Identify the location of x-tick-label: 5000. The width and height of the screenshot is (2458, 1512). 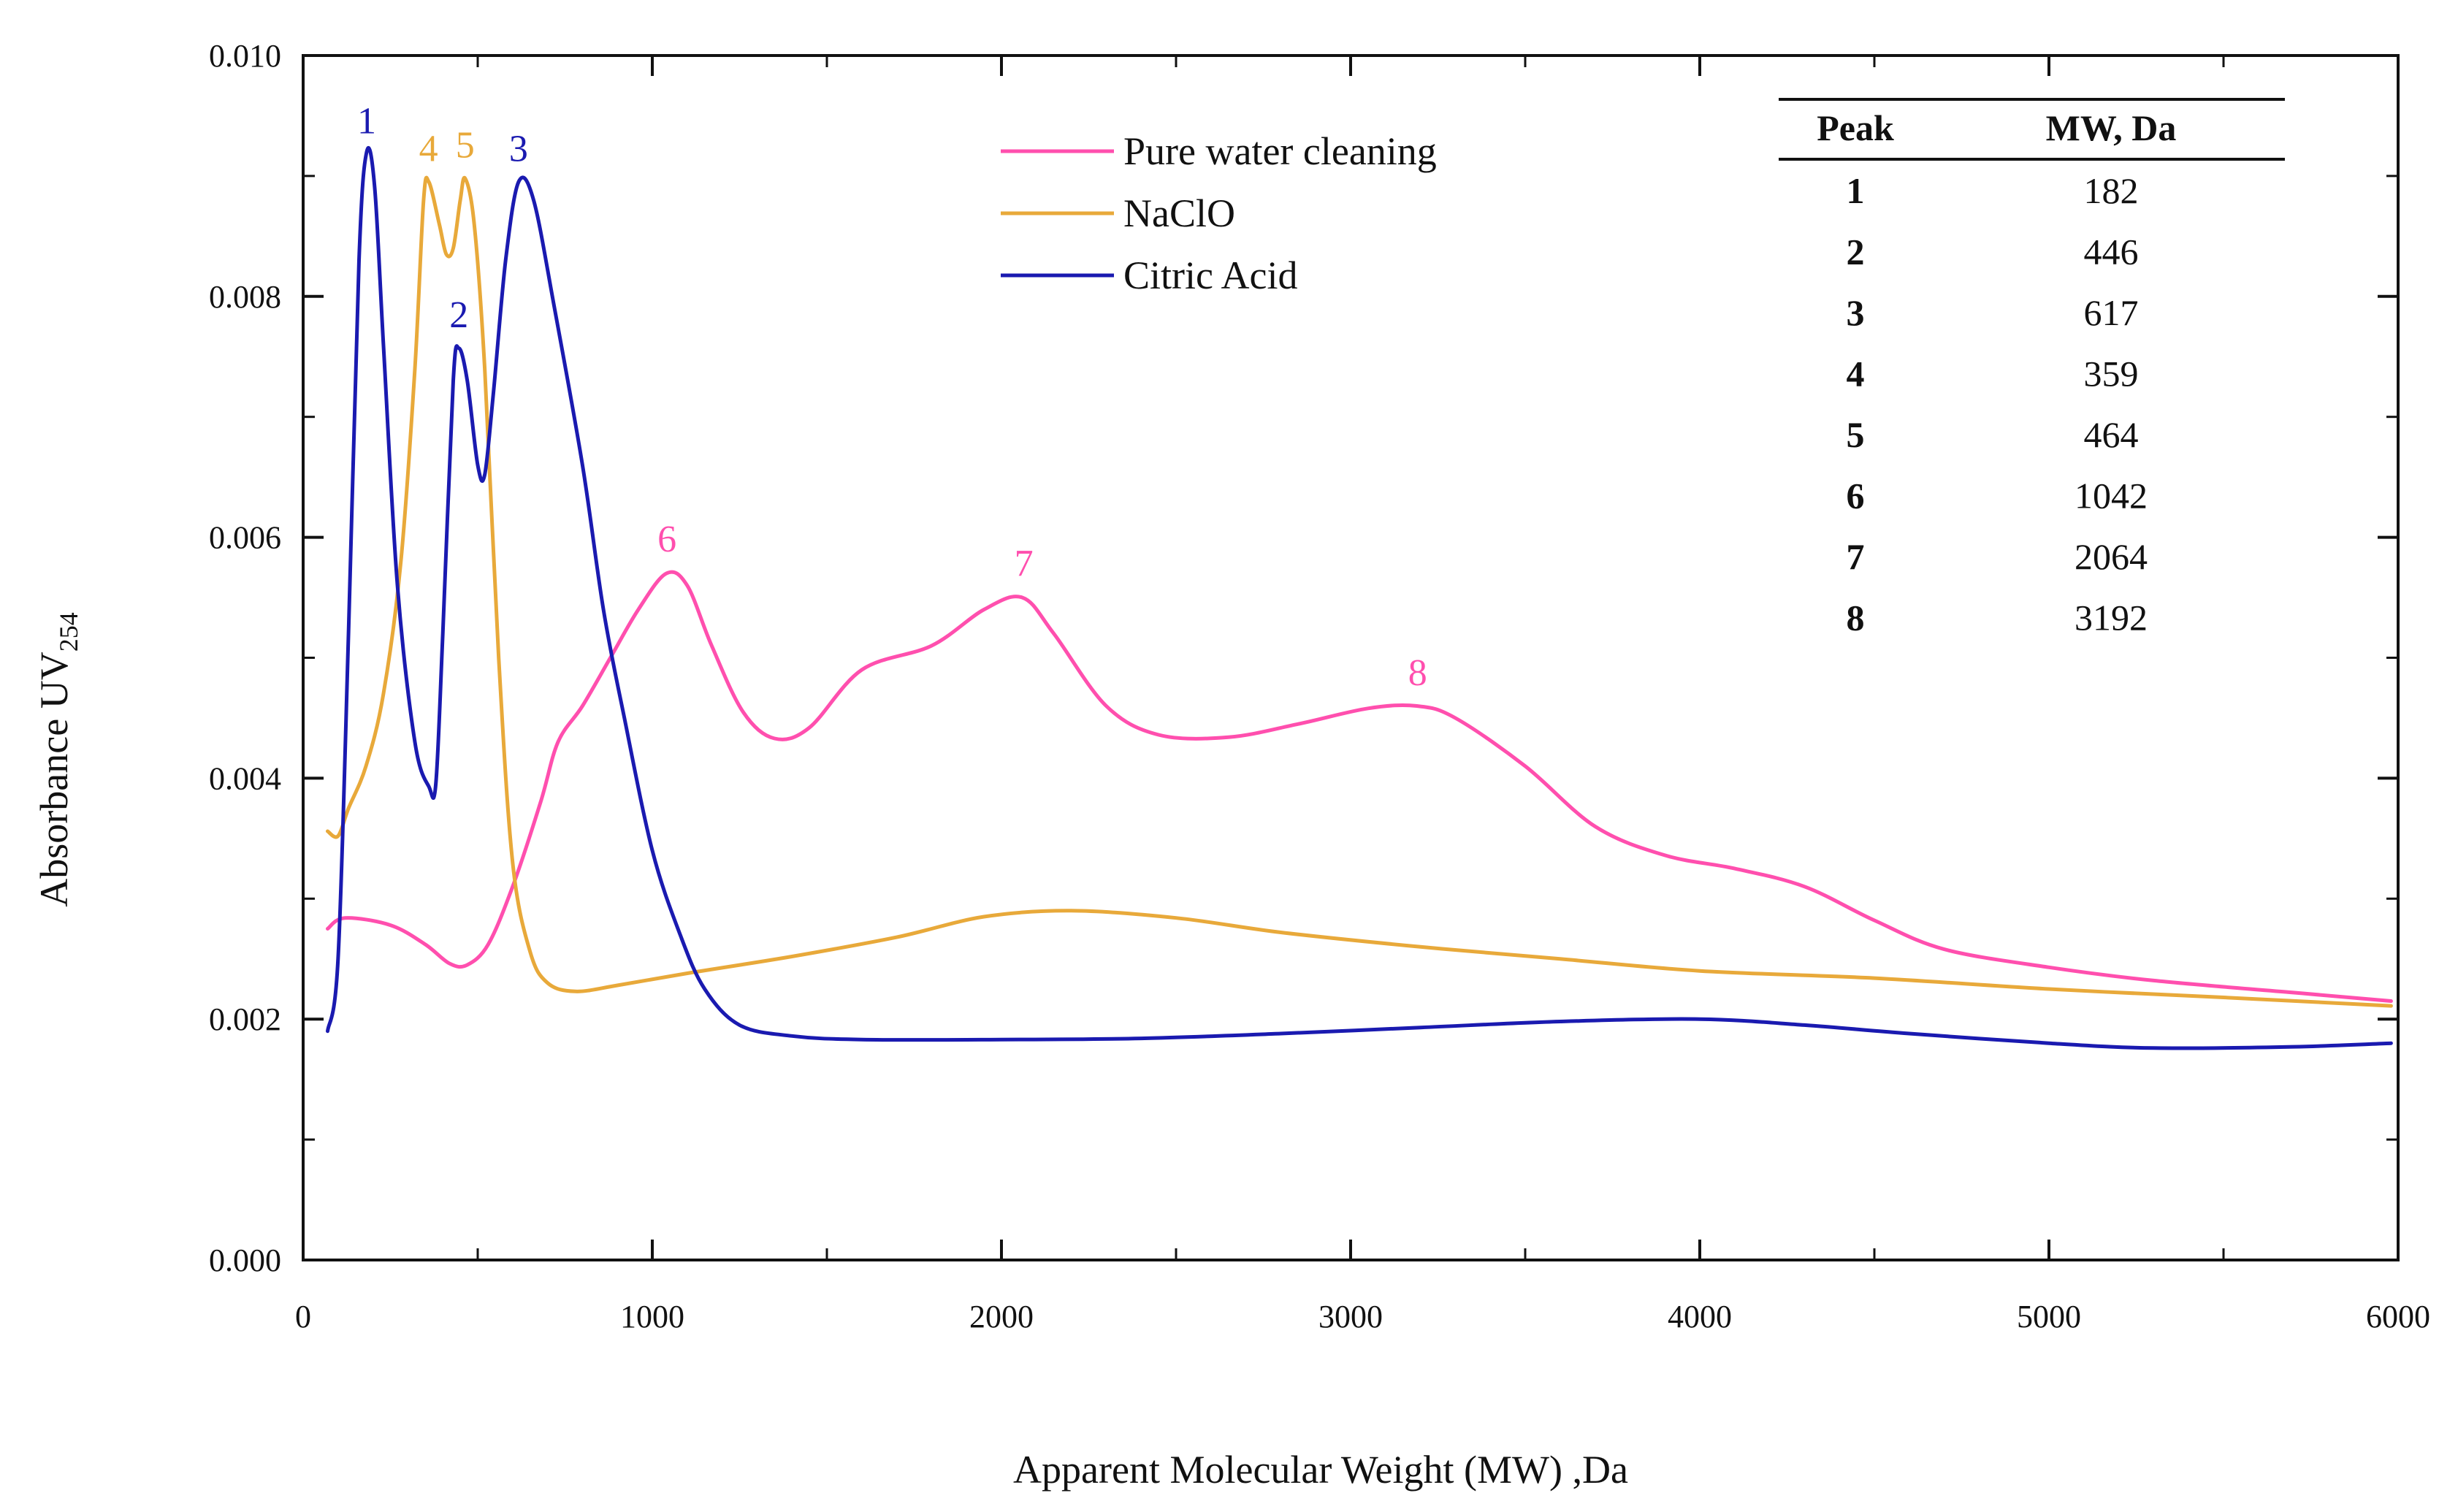
(2049, 1317).